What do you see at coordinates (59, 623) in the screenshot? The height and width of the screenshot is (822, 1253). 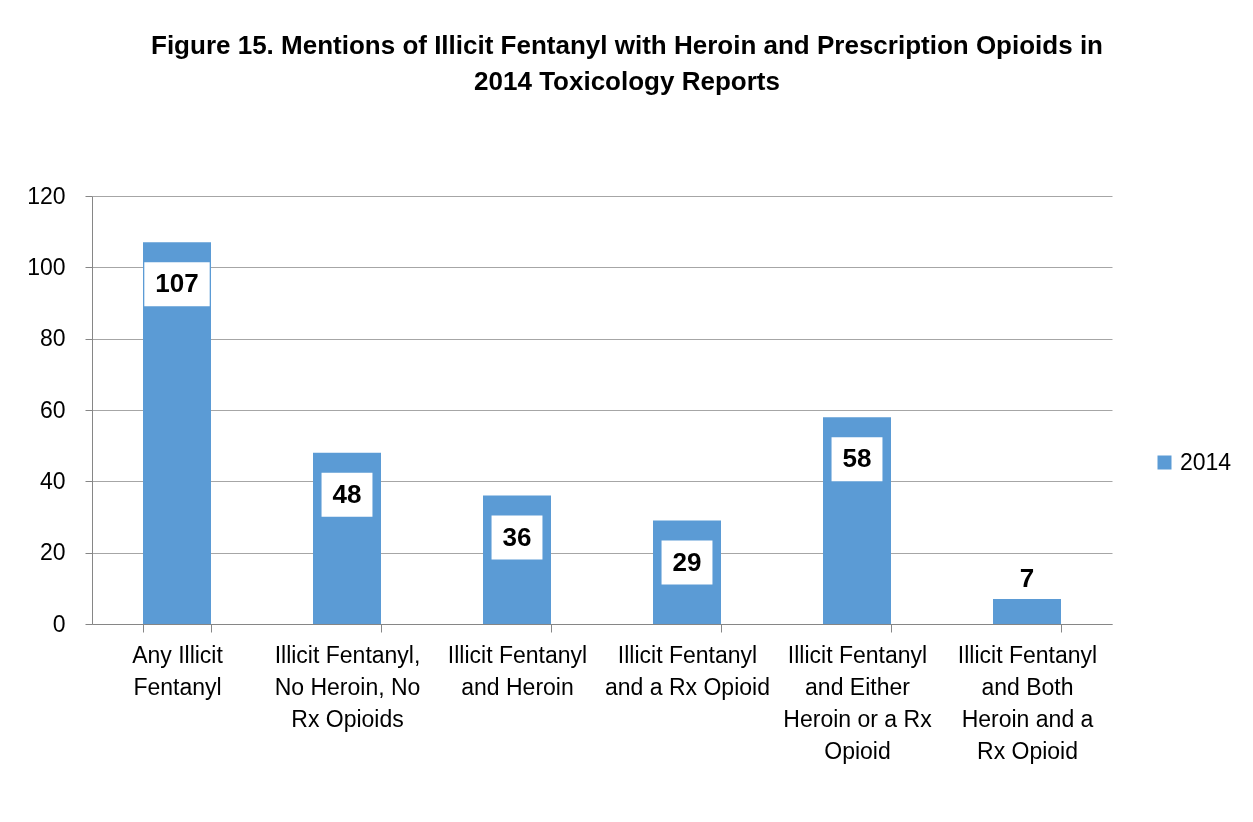 I see `y-tick-label: 0` at bounding box center [59, 623].